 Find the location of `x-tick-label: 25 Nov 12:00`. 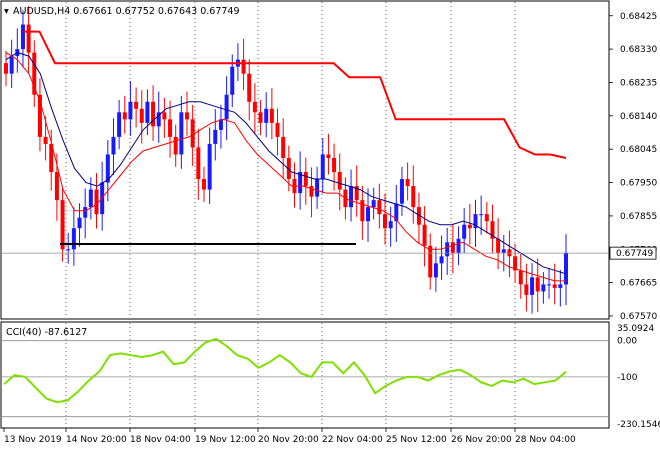

x-tick-label: 25 Nov 12:00 is located at coordinates (416, 440).